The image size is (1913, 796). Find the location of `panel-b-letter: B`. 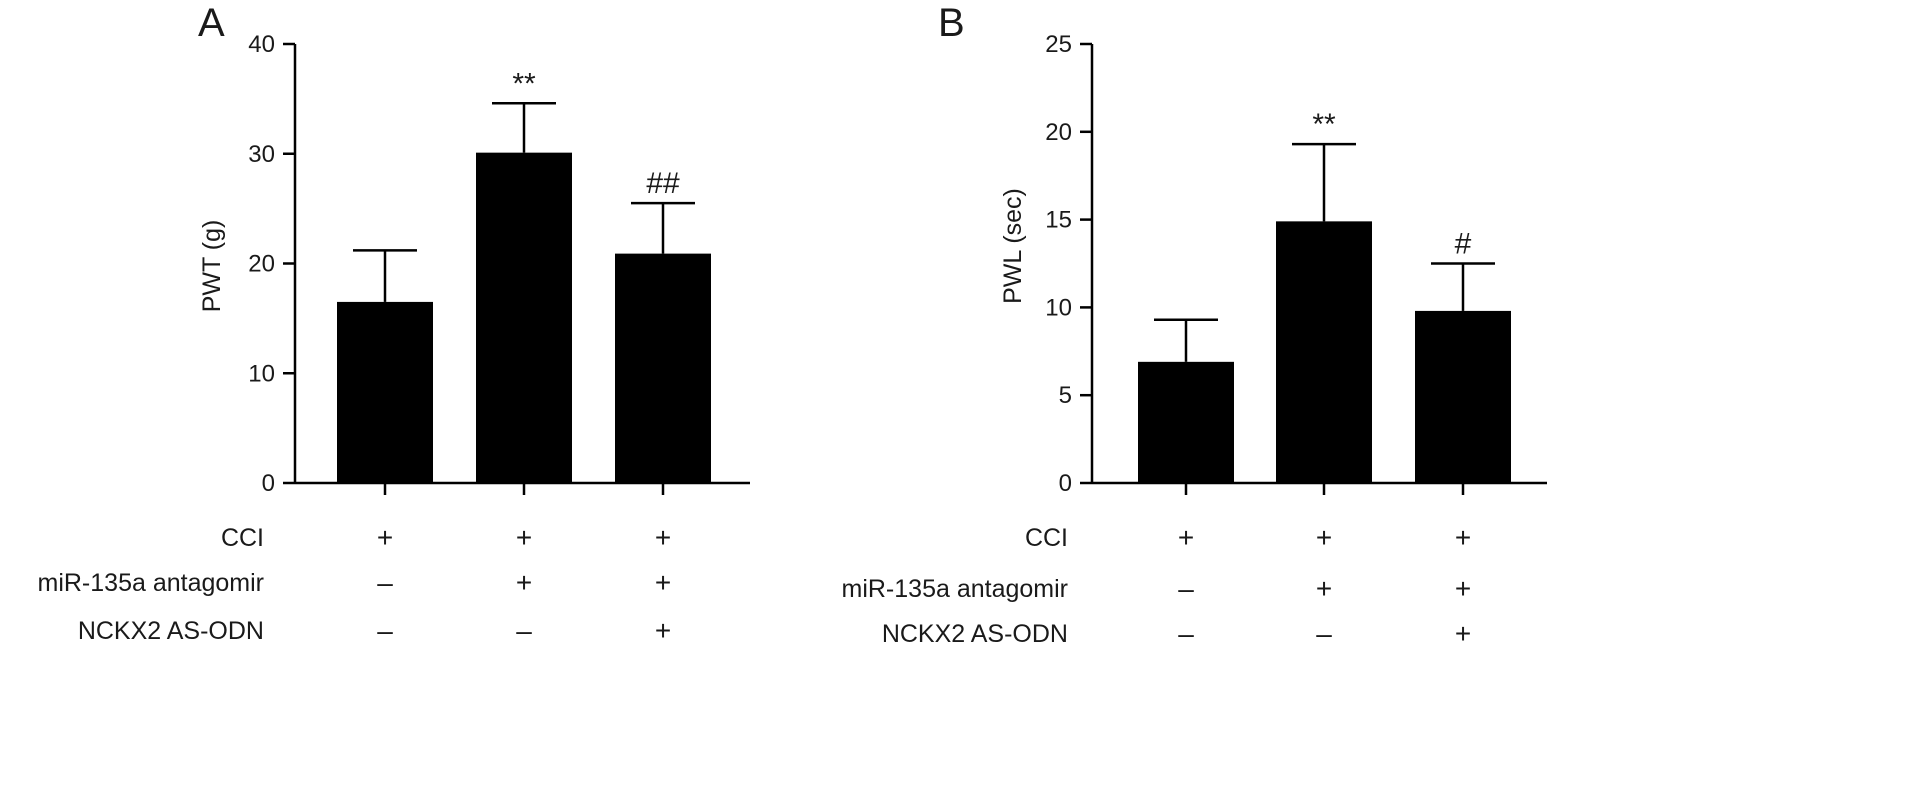

panel-b-letter: B is located at coordinates (951, 23).